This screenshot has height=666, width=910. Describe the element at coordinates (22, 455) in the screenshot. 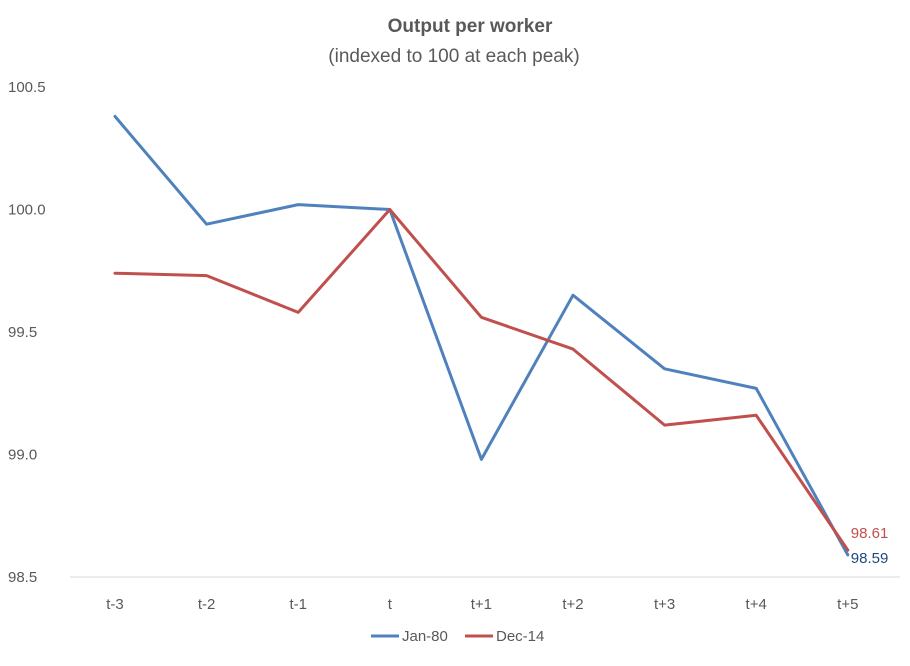

I see `y-tick-label: 99.0` at that location.